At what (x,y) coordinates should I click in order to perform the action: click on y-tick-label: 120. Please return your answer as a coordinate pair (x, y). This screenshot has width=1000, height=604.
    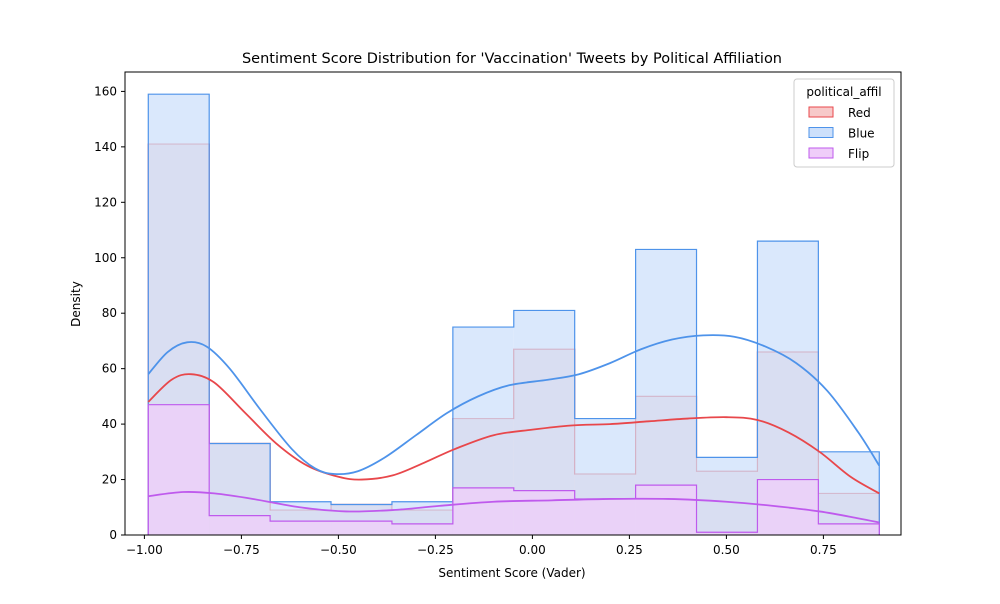
    Looking at the image, I should click on (105, 202).